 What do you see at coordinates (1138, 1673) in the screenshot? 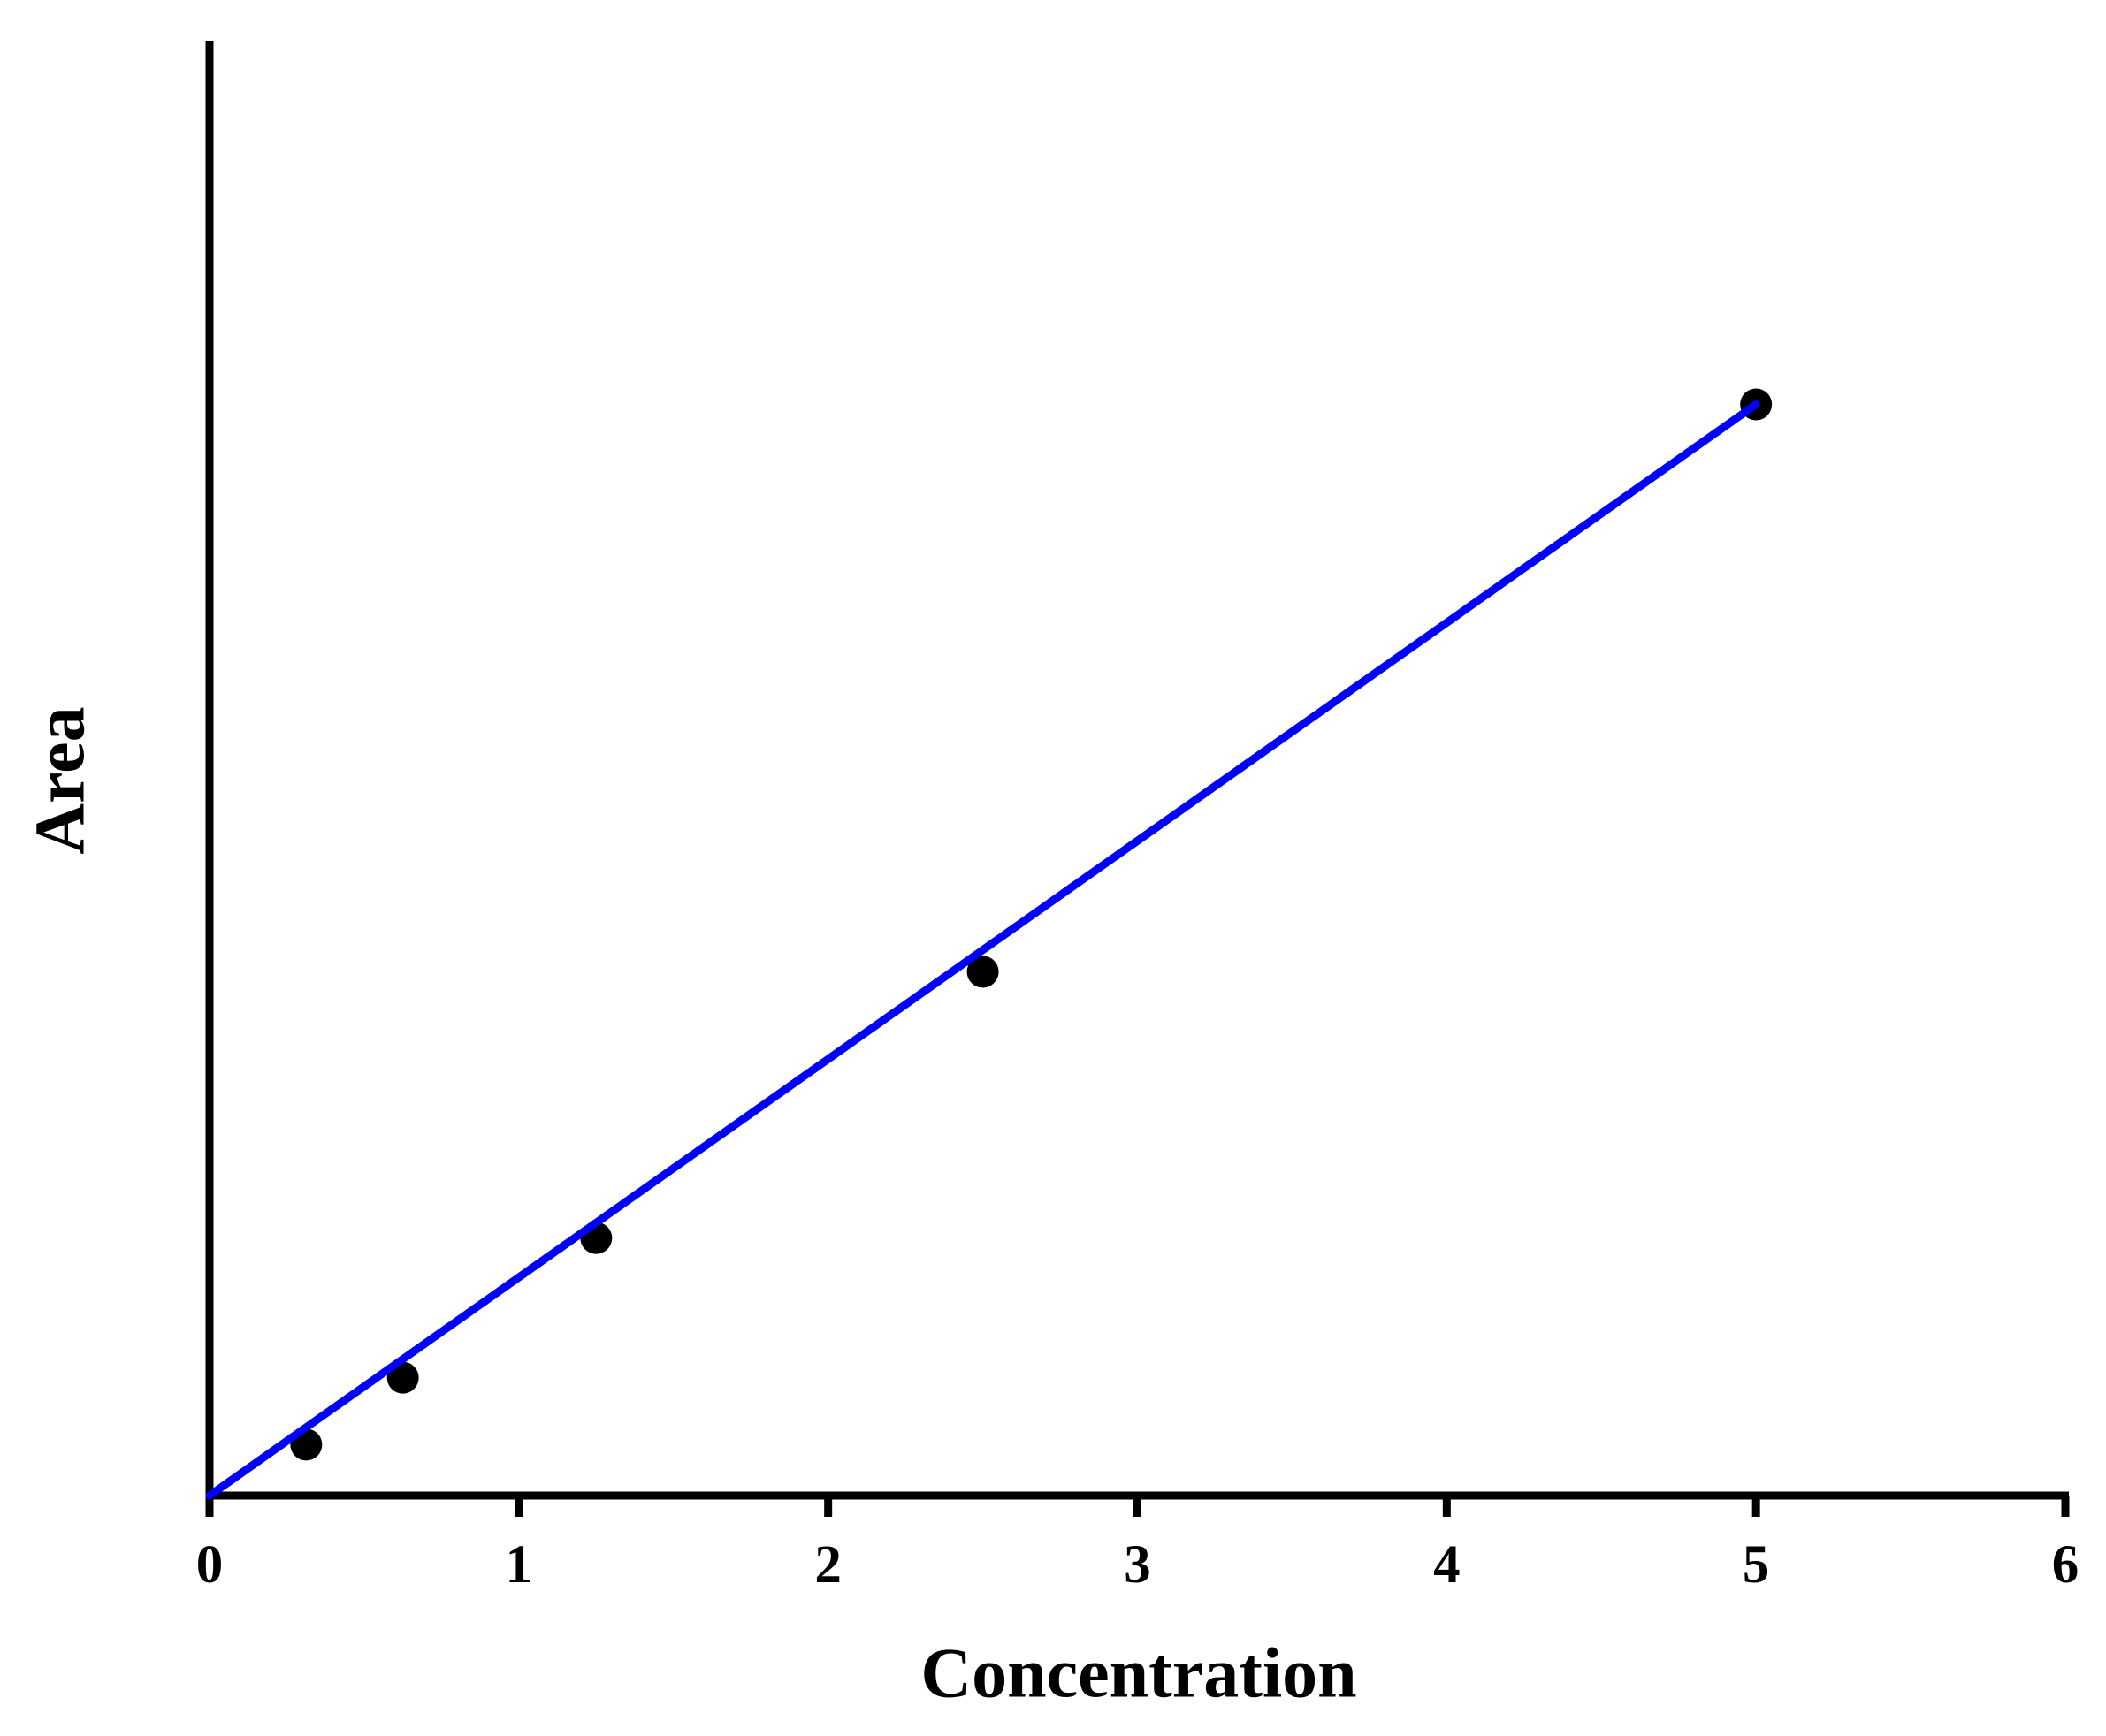
I see `x-axis-label: Concentration` at bounding box center [1138, 1673].